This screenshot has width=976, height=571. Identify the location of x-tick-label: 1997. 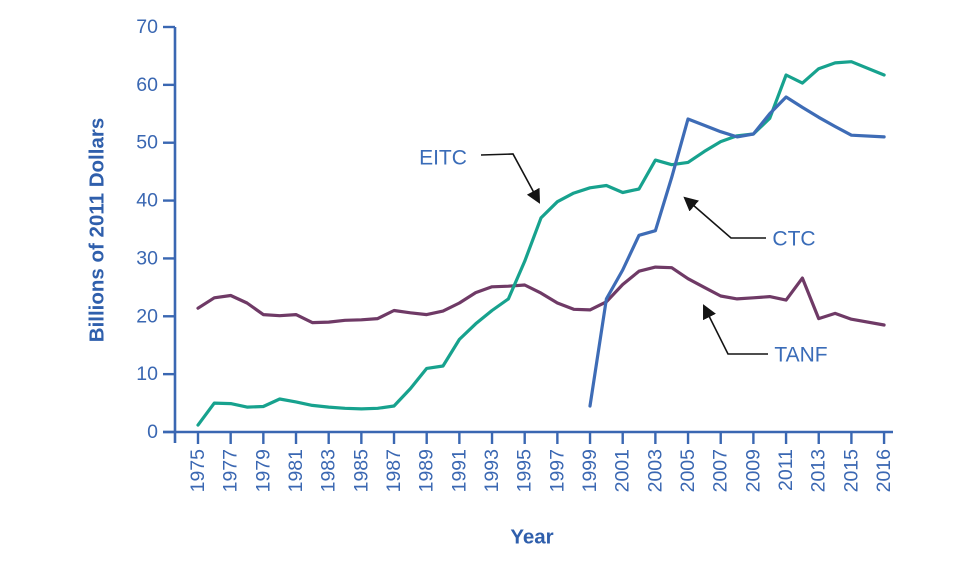
(557, 470).